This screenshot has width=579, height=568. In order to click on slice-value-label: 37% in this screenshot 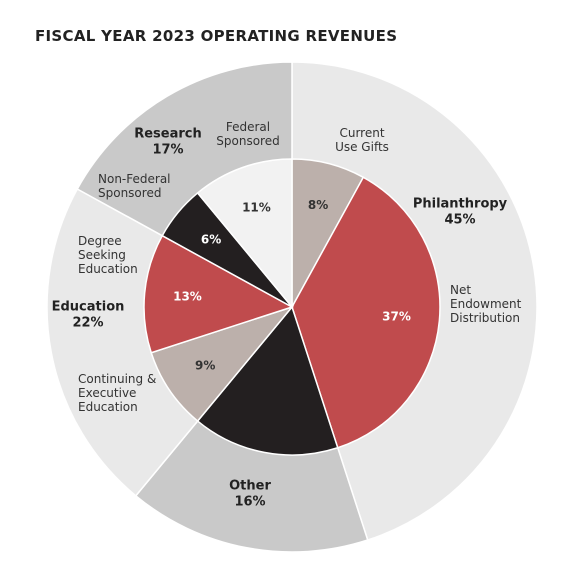, I will do `click(396, 316)`.